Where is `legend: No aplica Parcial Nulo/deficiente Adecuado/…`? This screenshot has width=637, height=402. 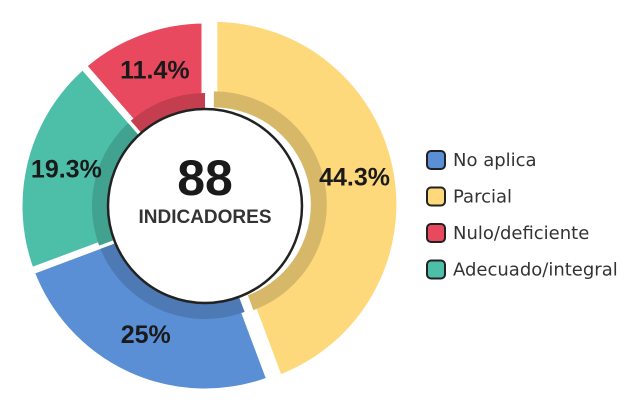
legend: No aplica Parcial Nulo/deficiente Adecuado/… is located at coordinates (522, 215).